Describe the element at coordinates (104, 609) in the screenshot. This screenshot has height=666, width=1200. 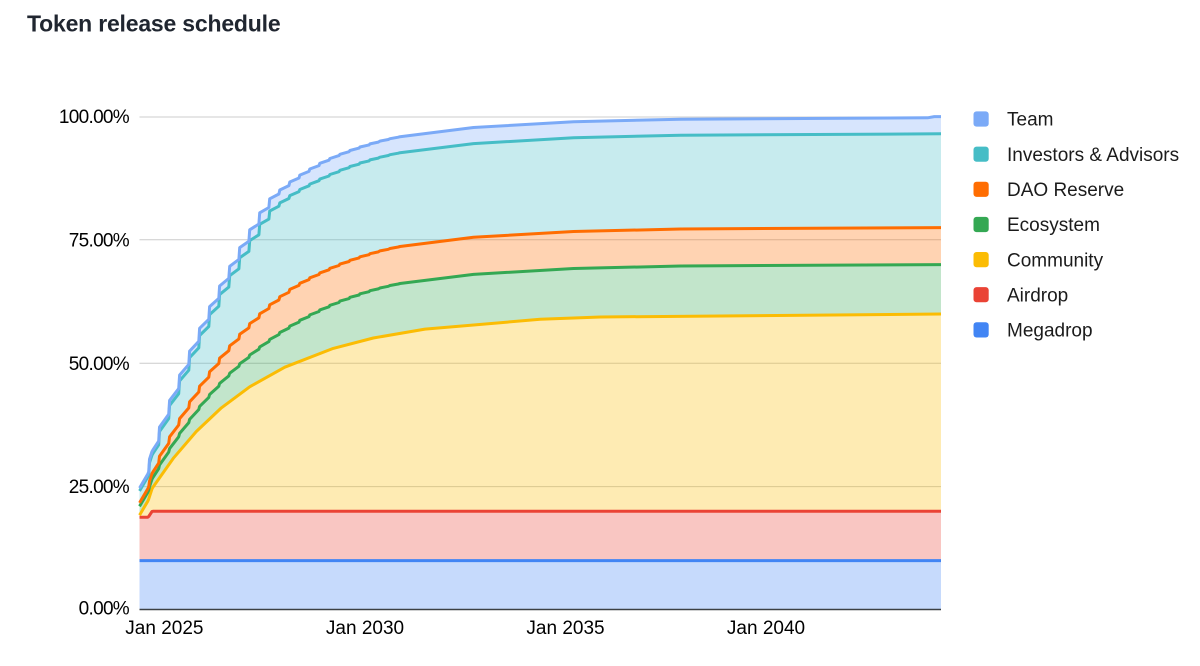
I see `svg-text: 0.00%` at that location.